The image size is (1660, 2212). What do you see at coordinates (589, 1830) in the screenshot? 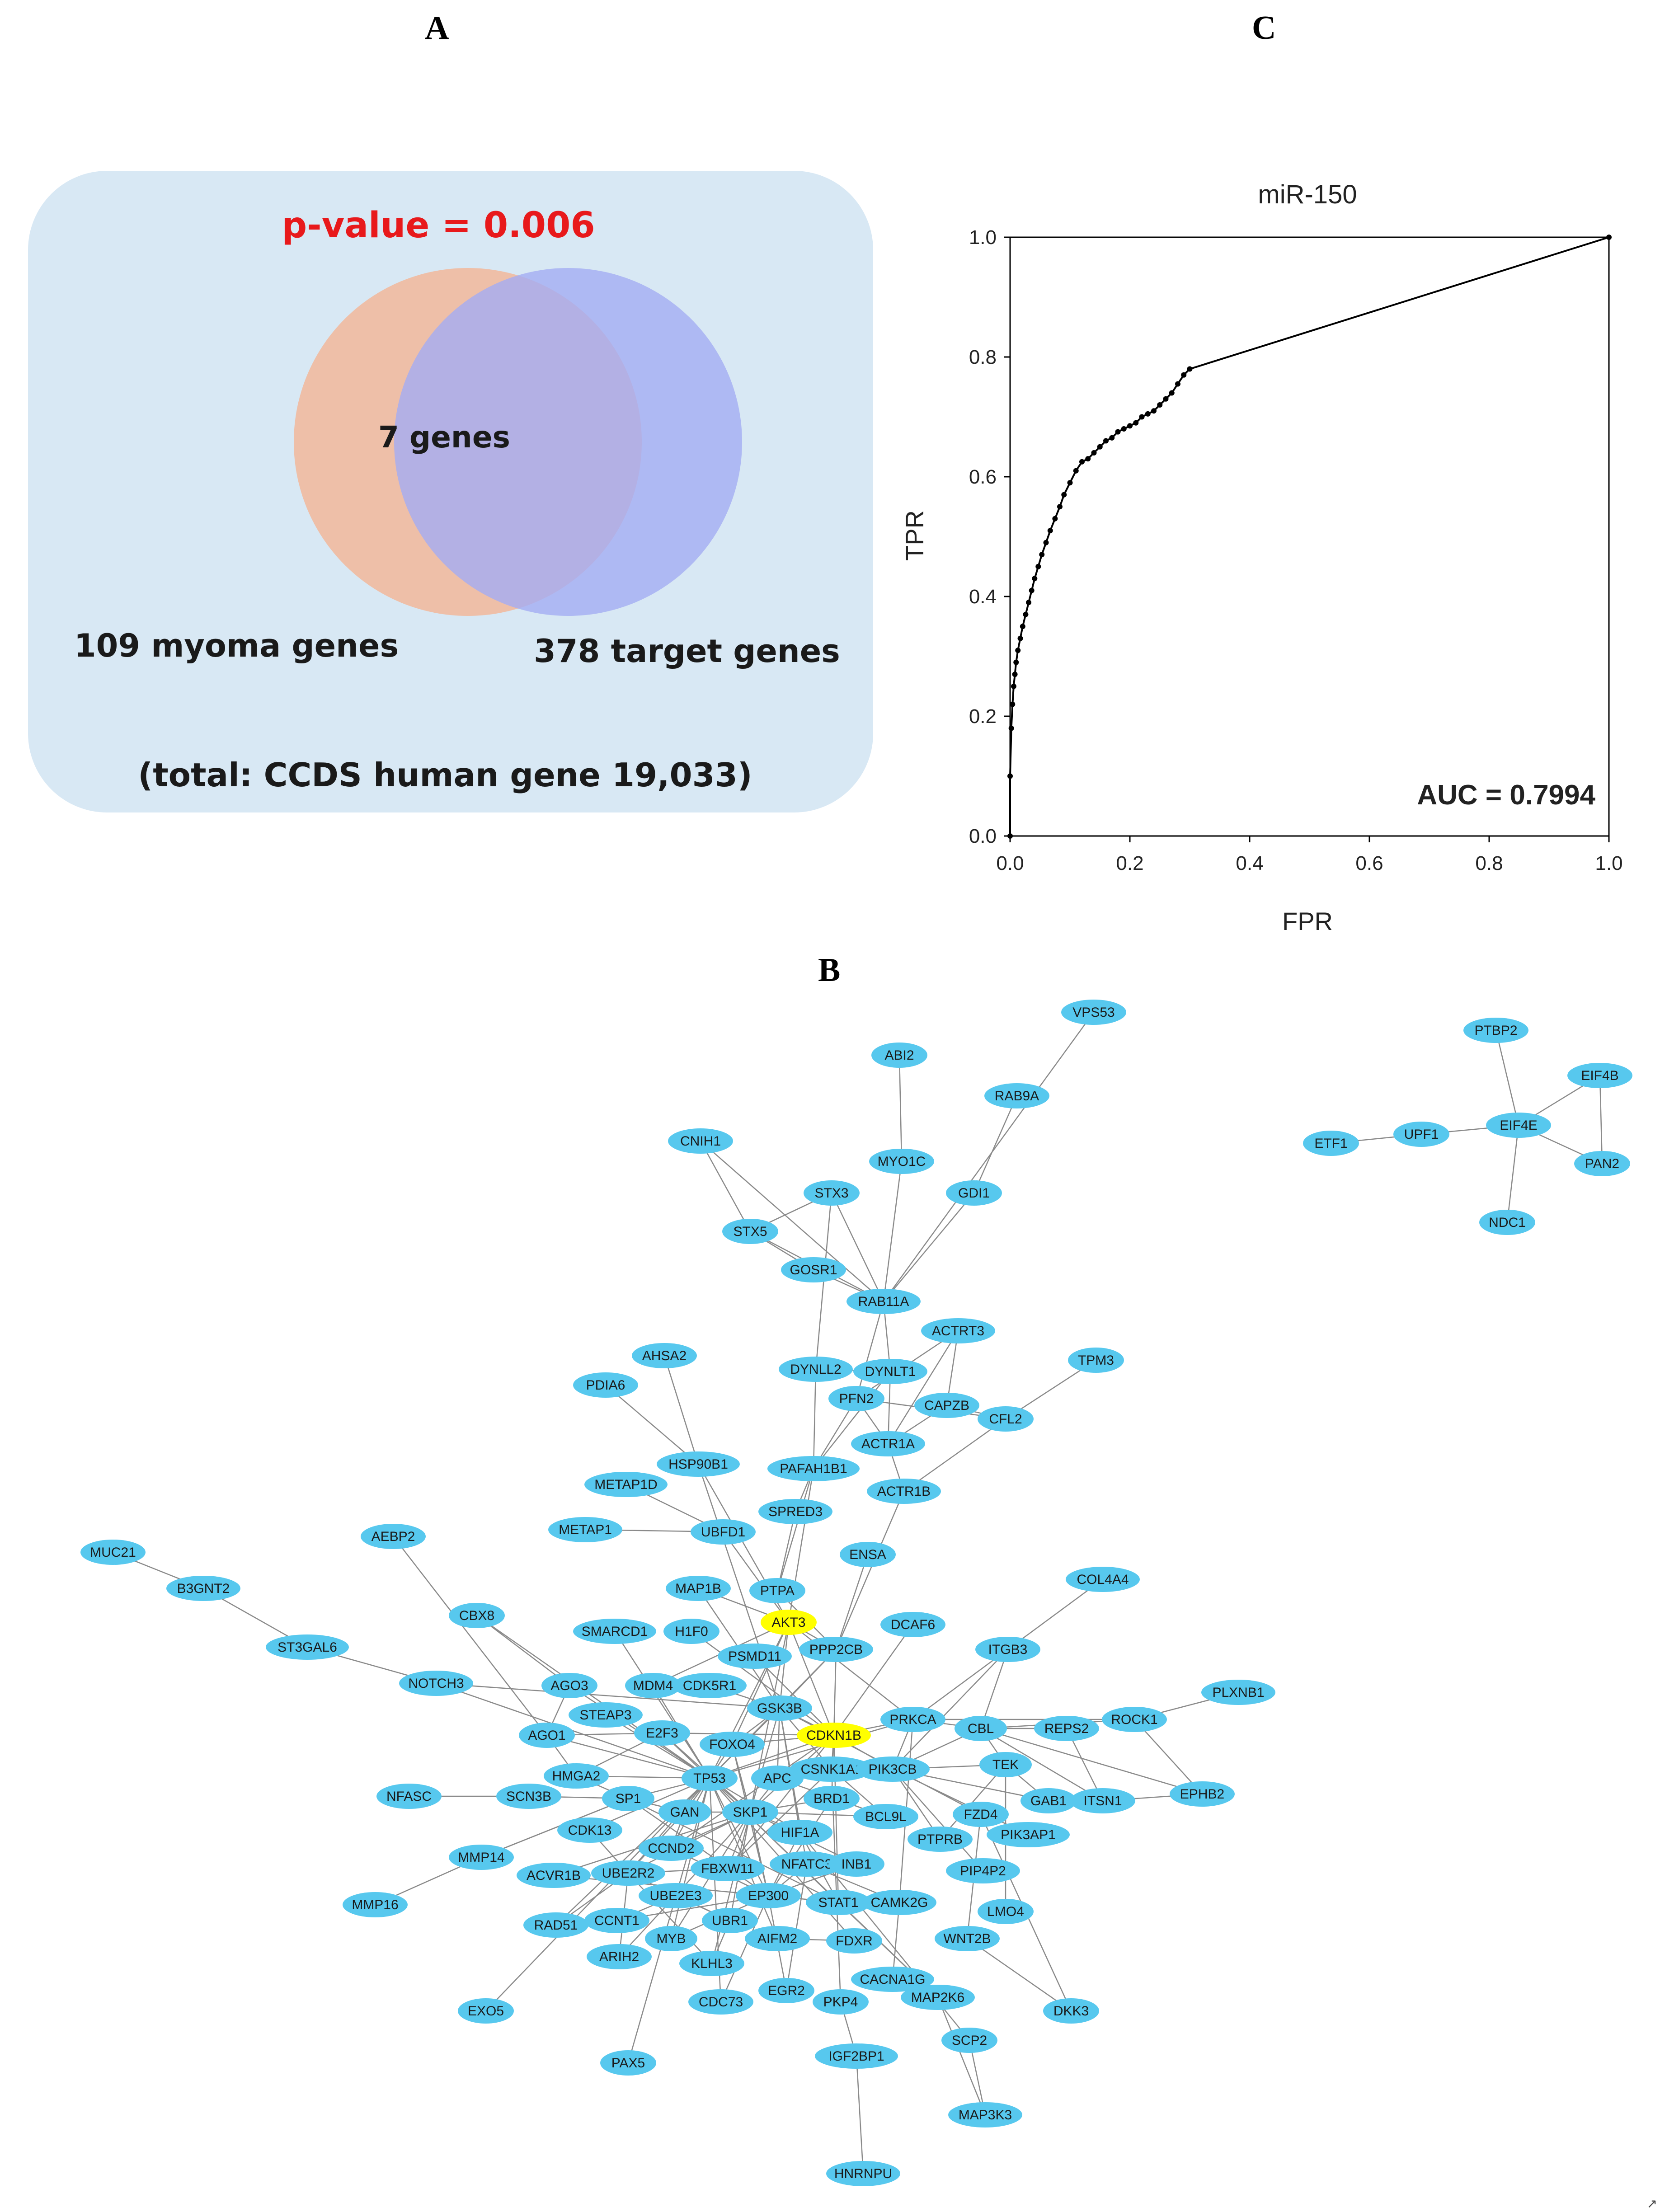
I see `gene-node-cdk13: CDK13` at bounding box center [589, 1830].